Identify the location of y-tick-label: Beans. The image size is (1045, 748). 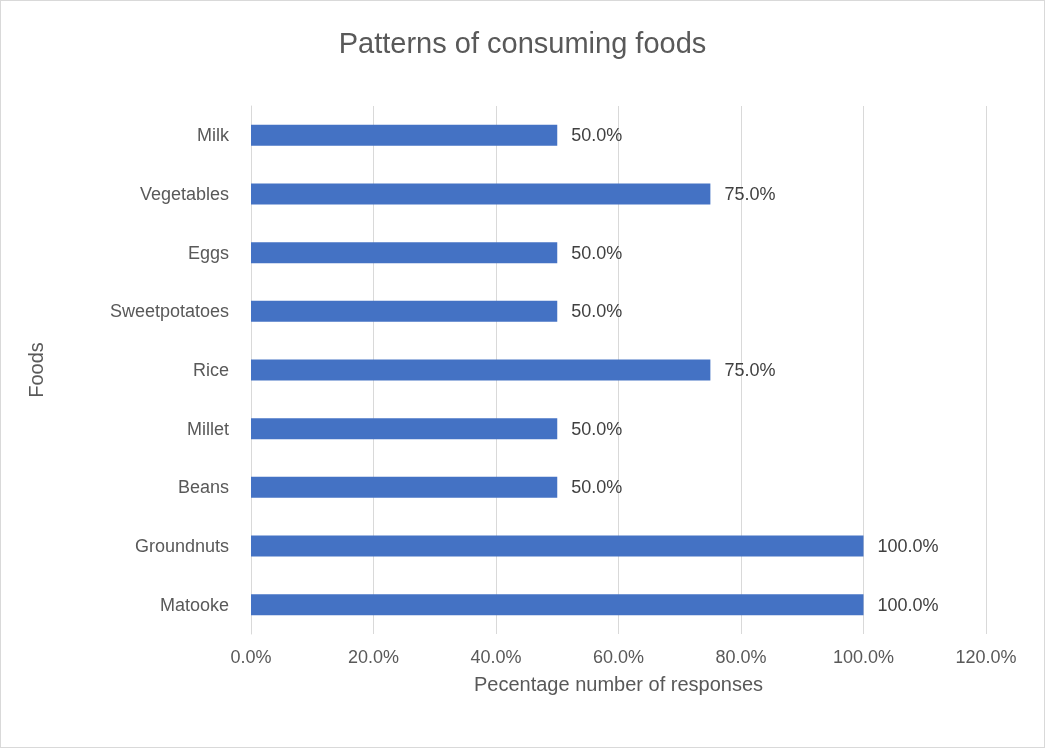
(203, 487).